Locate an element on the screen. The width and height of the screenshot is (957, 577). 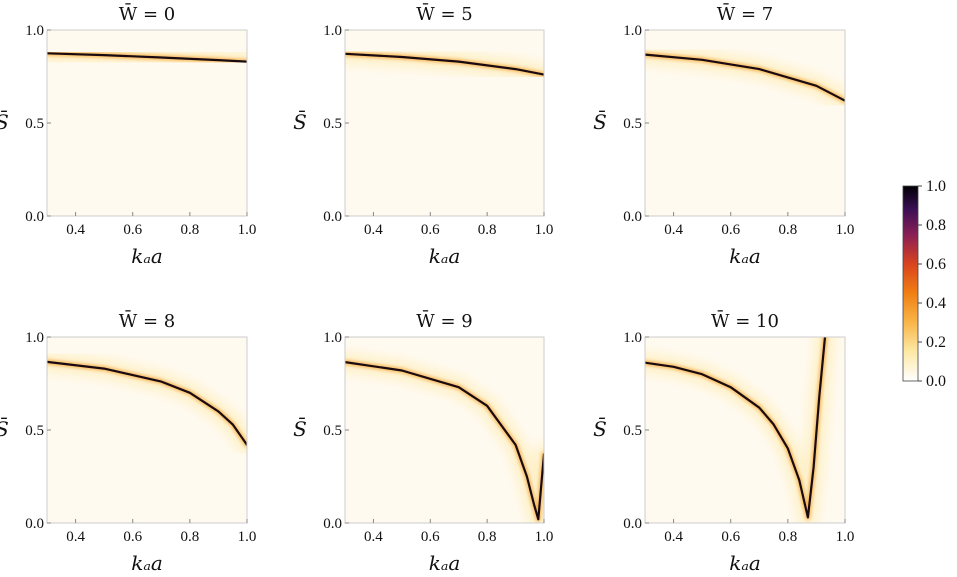
colorbar-tick-label: 0.8 is located at coordinates (936, 225).